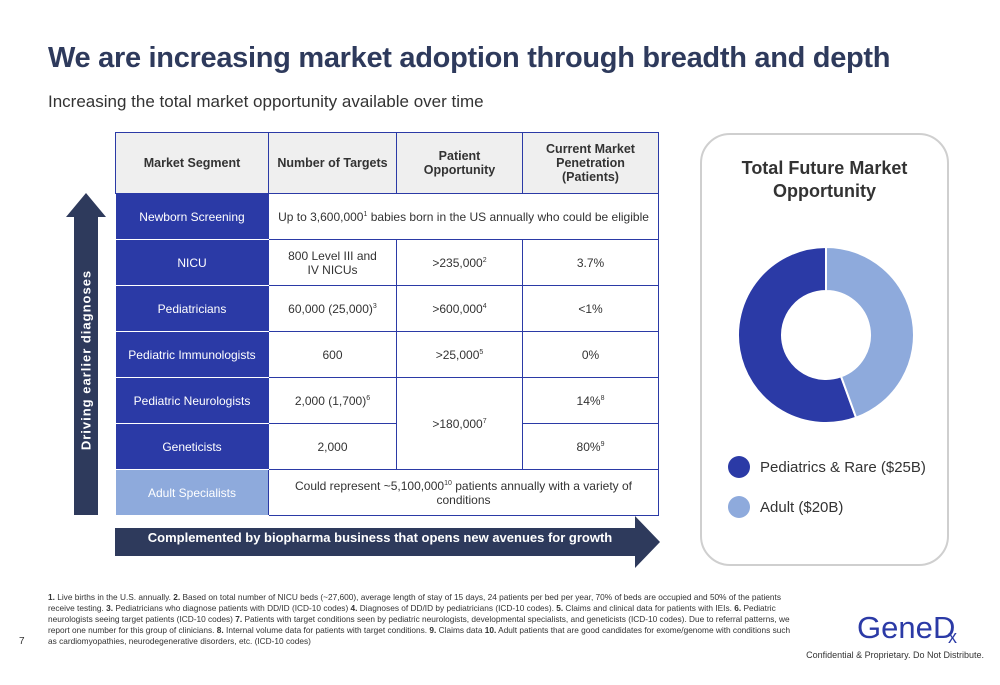  I want to click on nicu-penetration: 3.7%, so click(590, 262).